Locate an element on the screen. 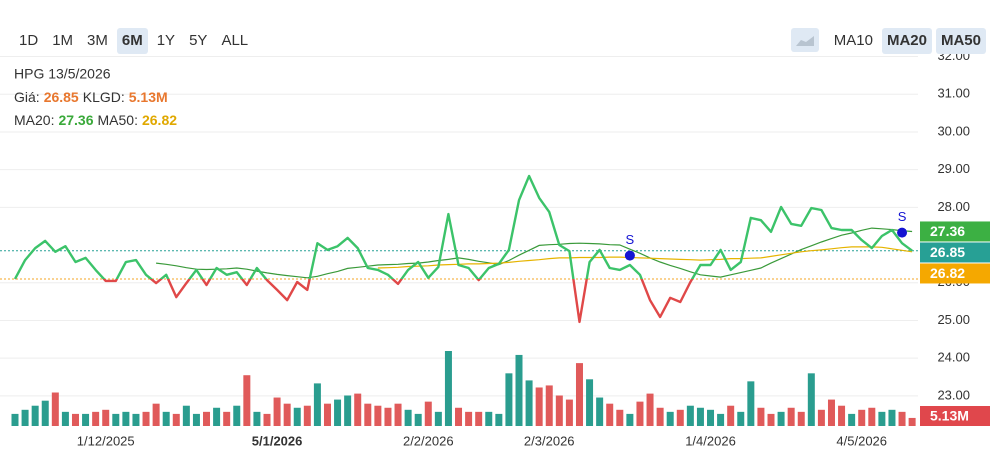 The image size is (994, 459). range-button: 1D is located at coordinates (29, 40).